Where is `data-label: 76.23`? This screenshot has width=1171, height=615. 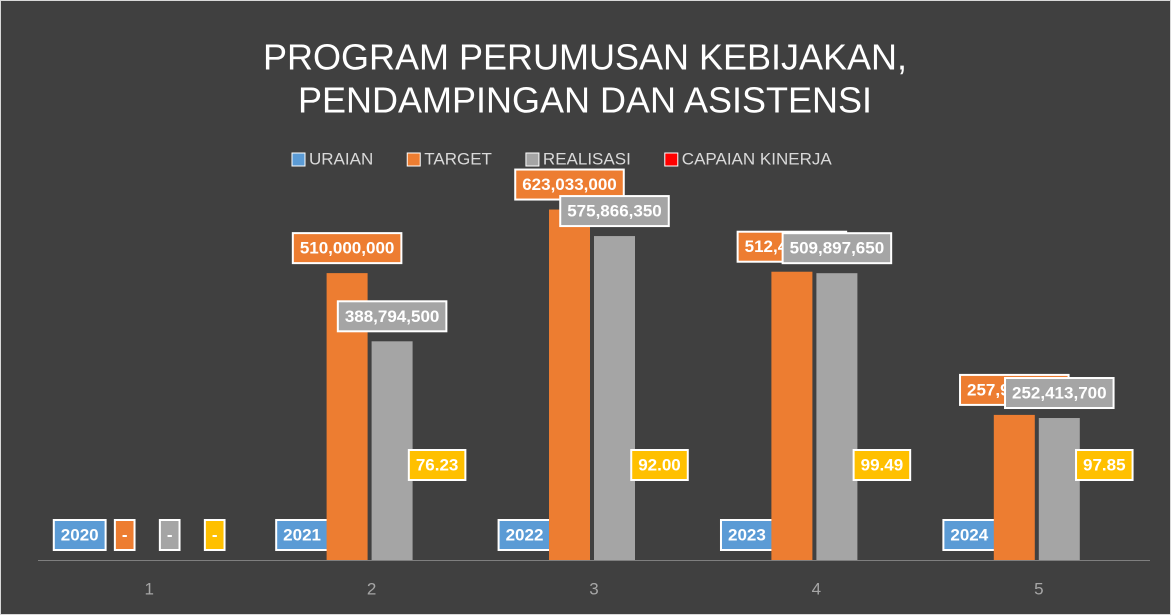
data-label: 76.23 is located at coordinates (437, 464).